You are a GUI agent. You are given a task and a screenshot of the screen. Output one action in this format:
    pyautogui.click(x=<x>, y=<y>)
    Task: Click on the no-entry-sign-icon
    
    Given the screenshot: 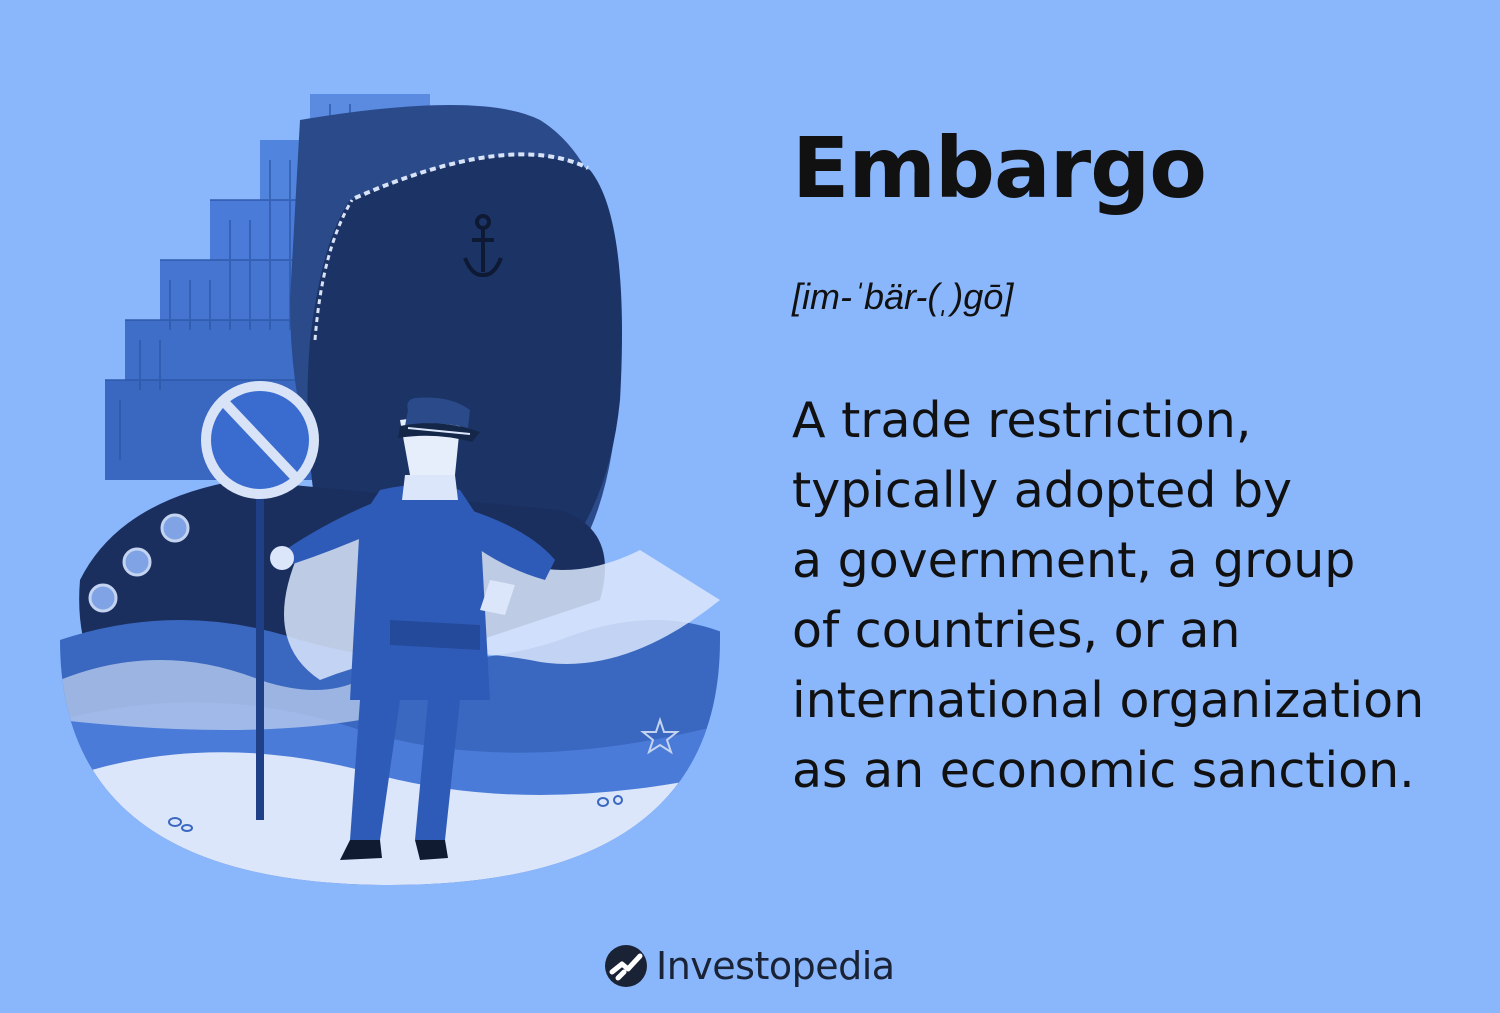 What is the action you would take?
    pyautogui.click(x=260, y=600)
    